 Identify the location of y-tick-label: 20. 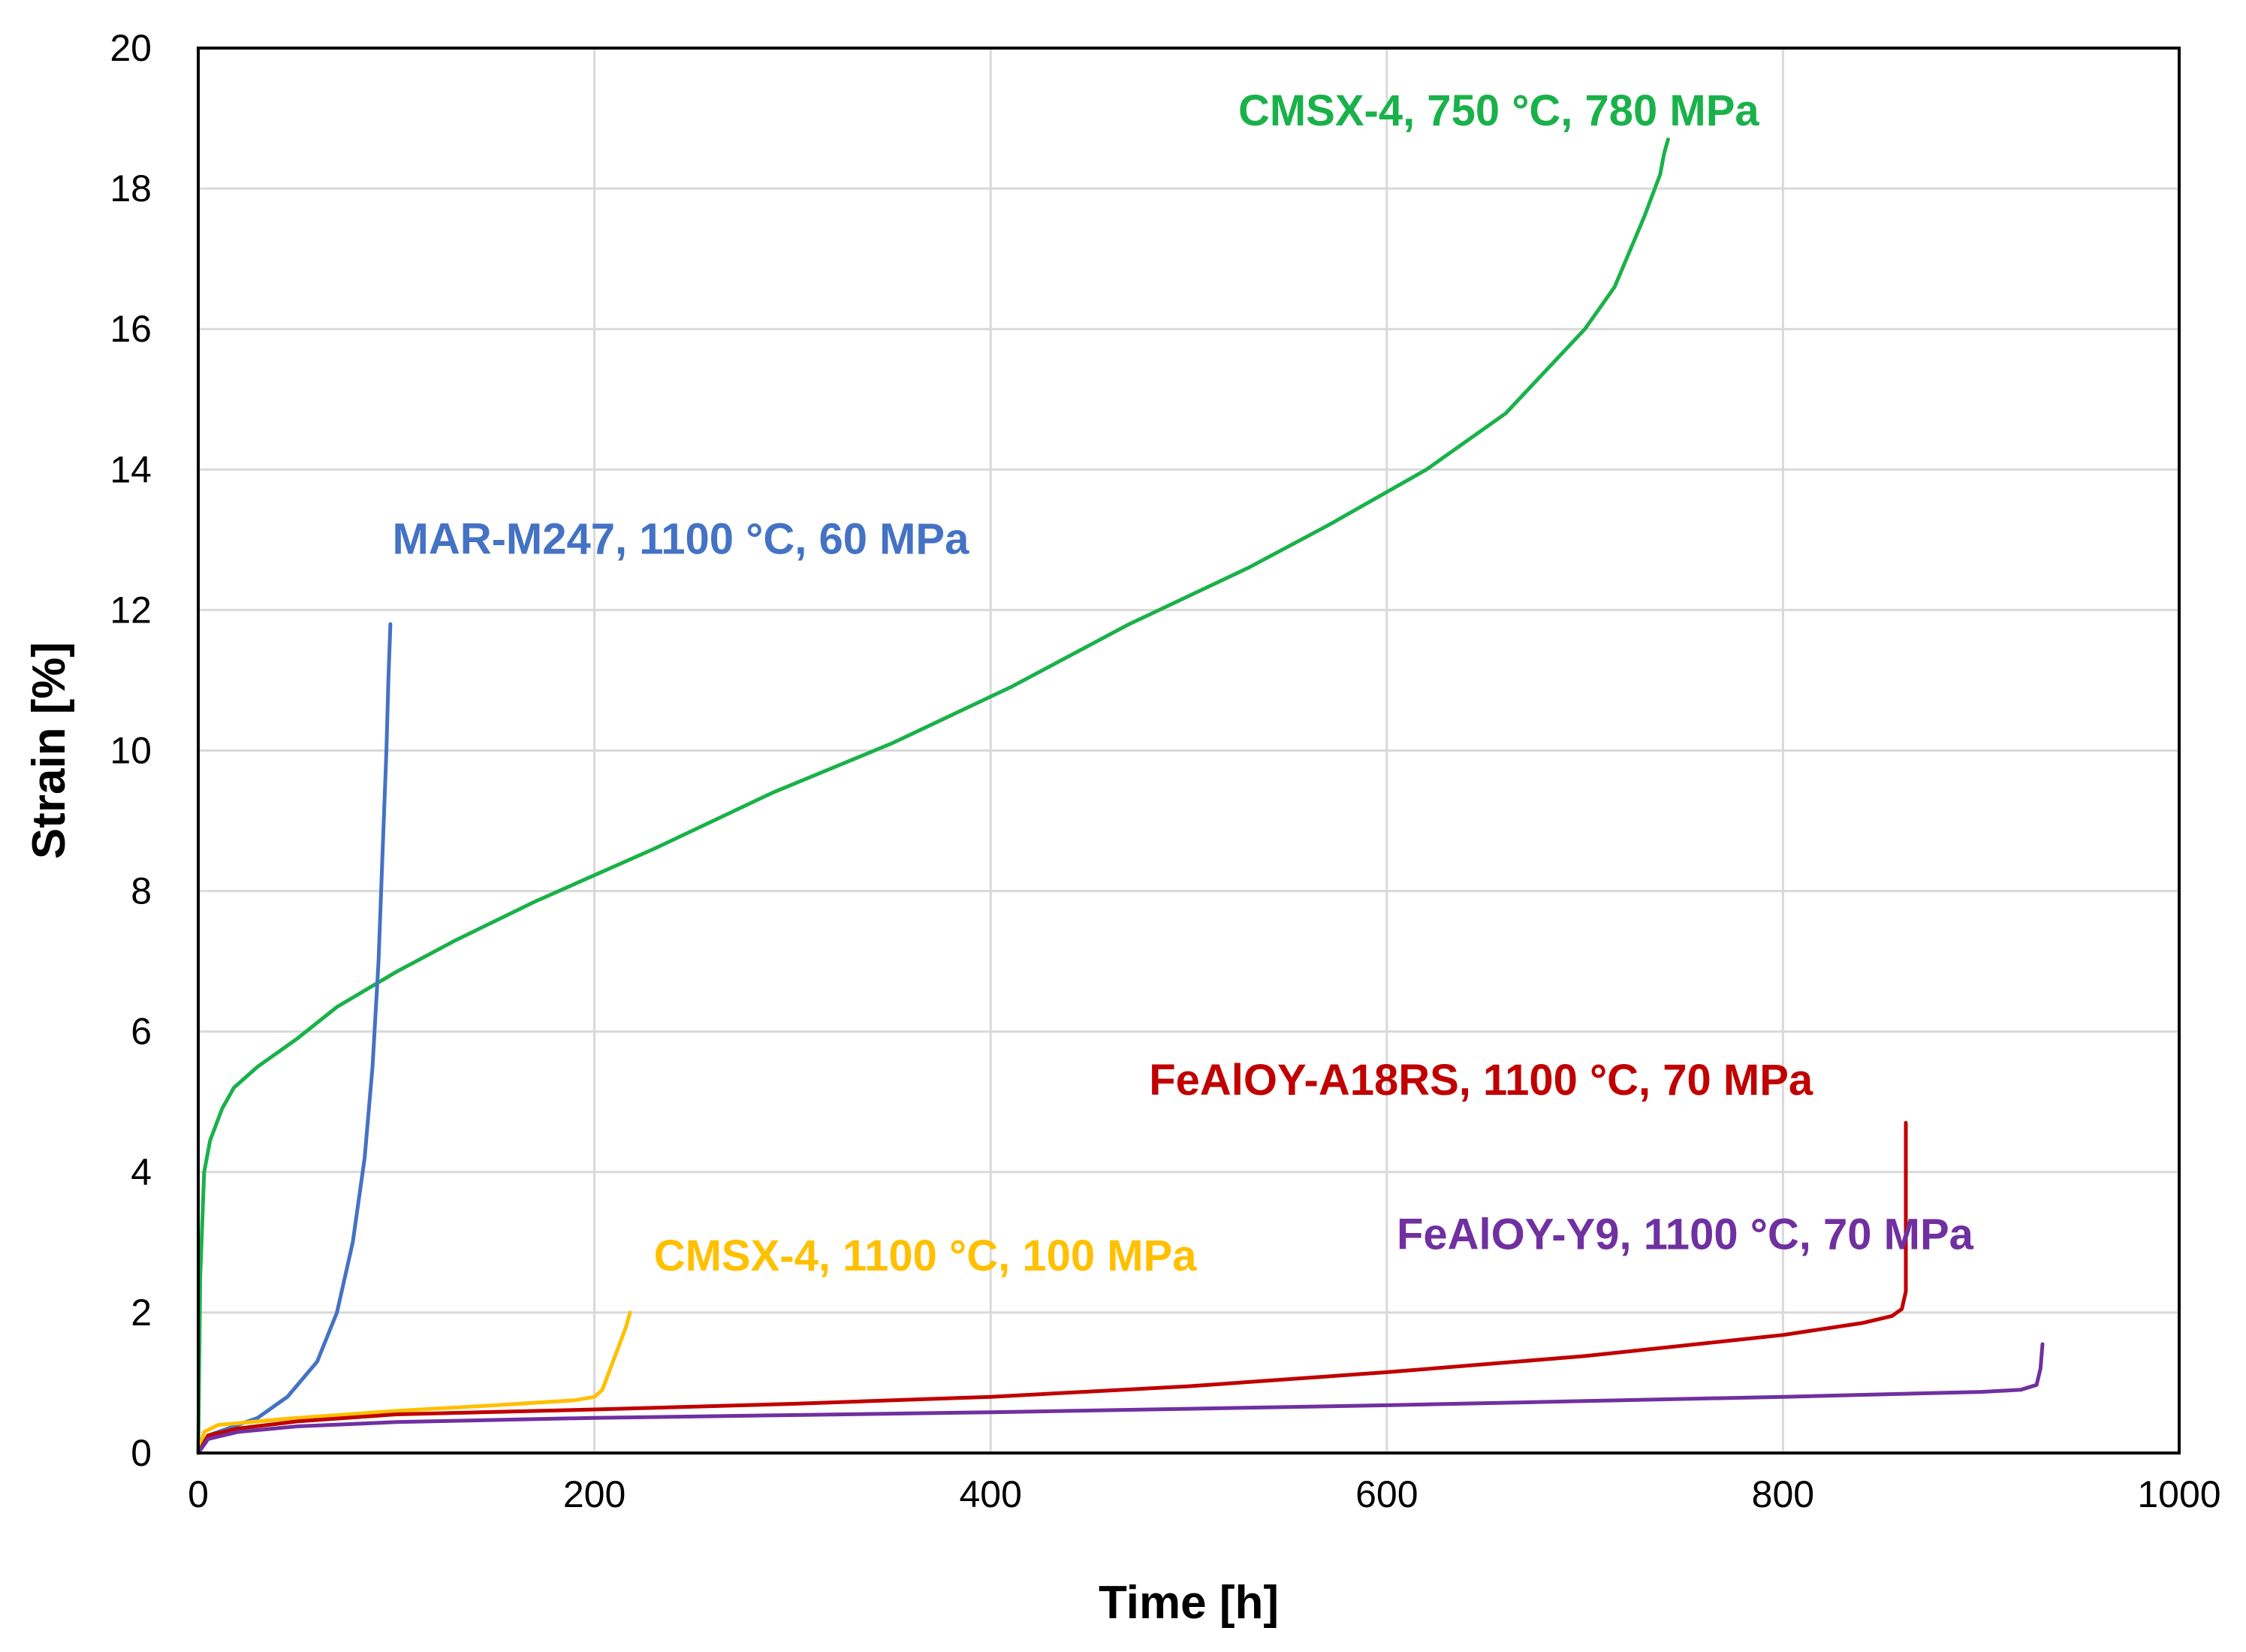
(131, 48).